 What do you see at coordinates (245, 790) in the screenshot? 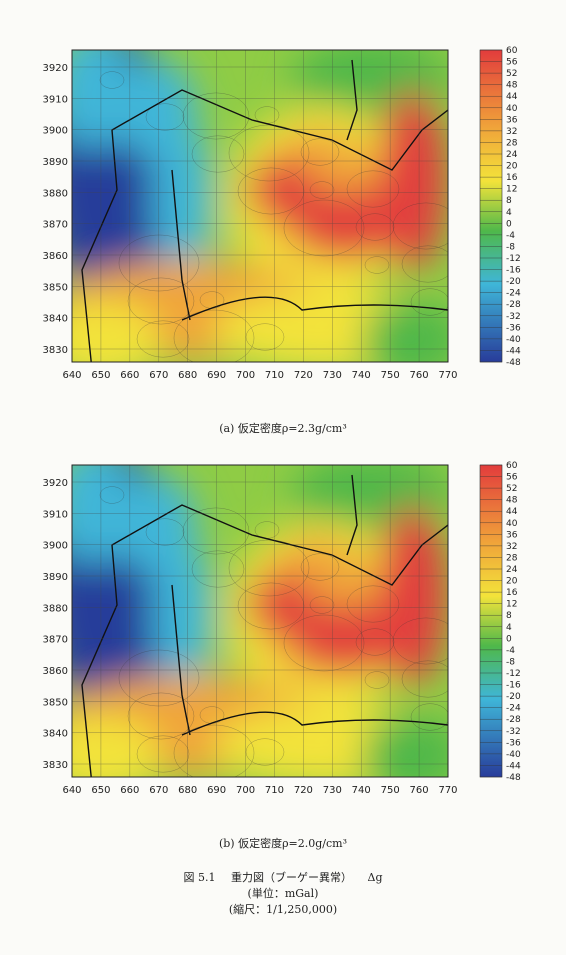
I see `x-tick-label: 700` at bounding box center [245, 790].